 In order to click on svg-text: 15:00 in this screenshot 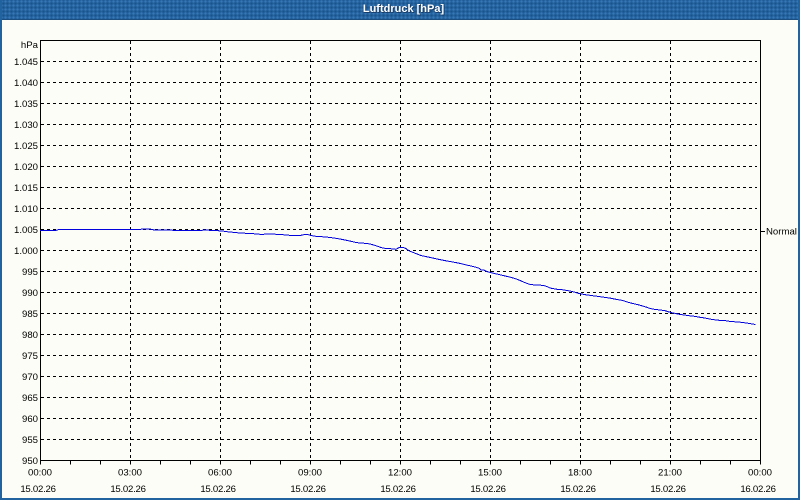, I will do `click(490, 473)`.